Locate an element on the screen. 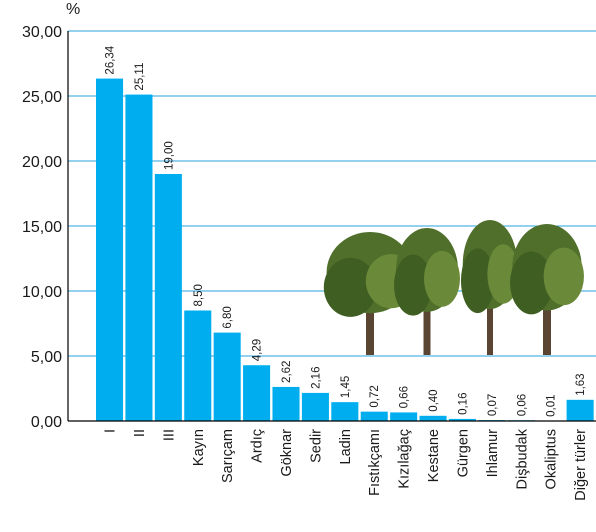 The image size is (596, 532). value-label: 25,11 is located at coordinates (140, 77).